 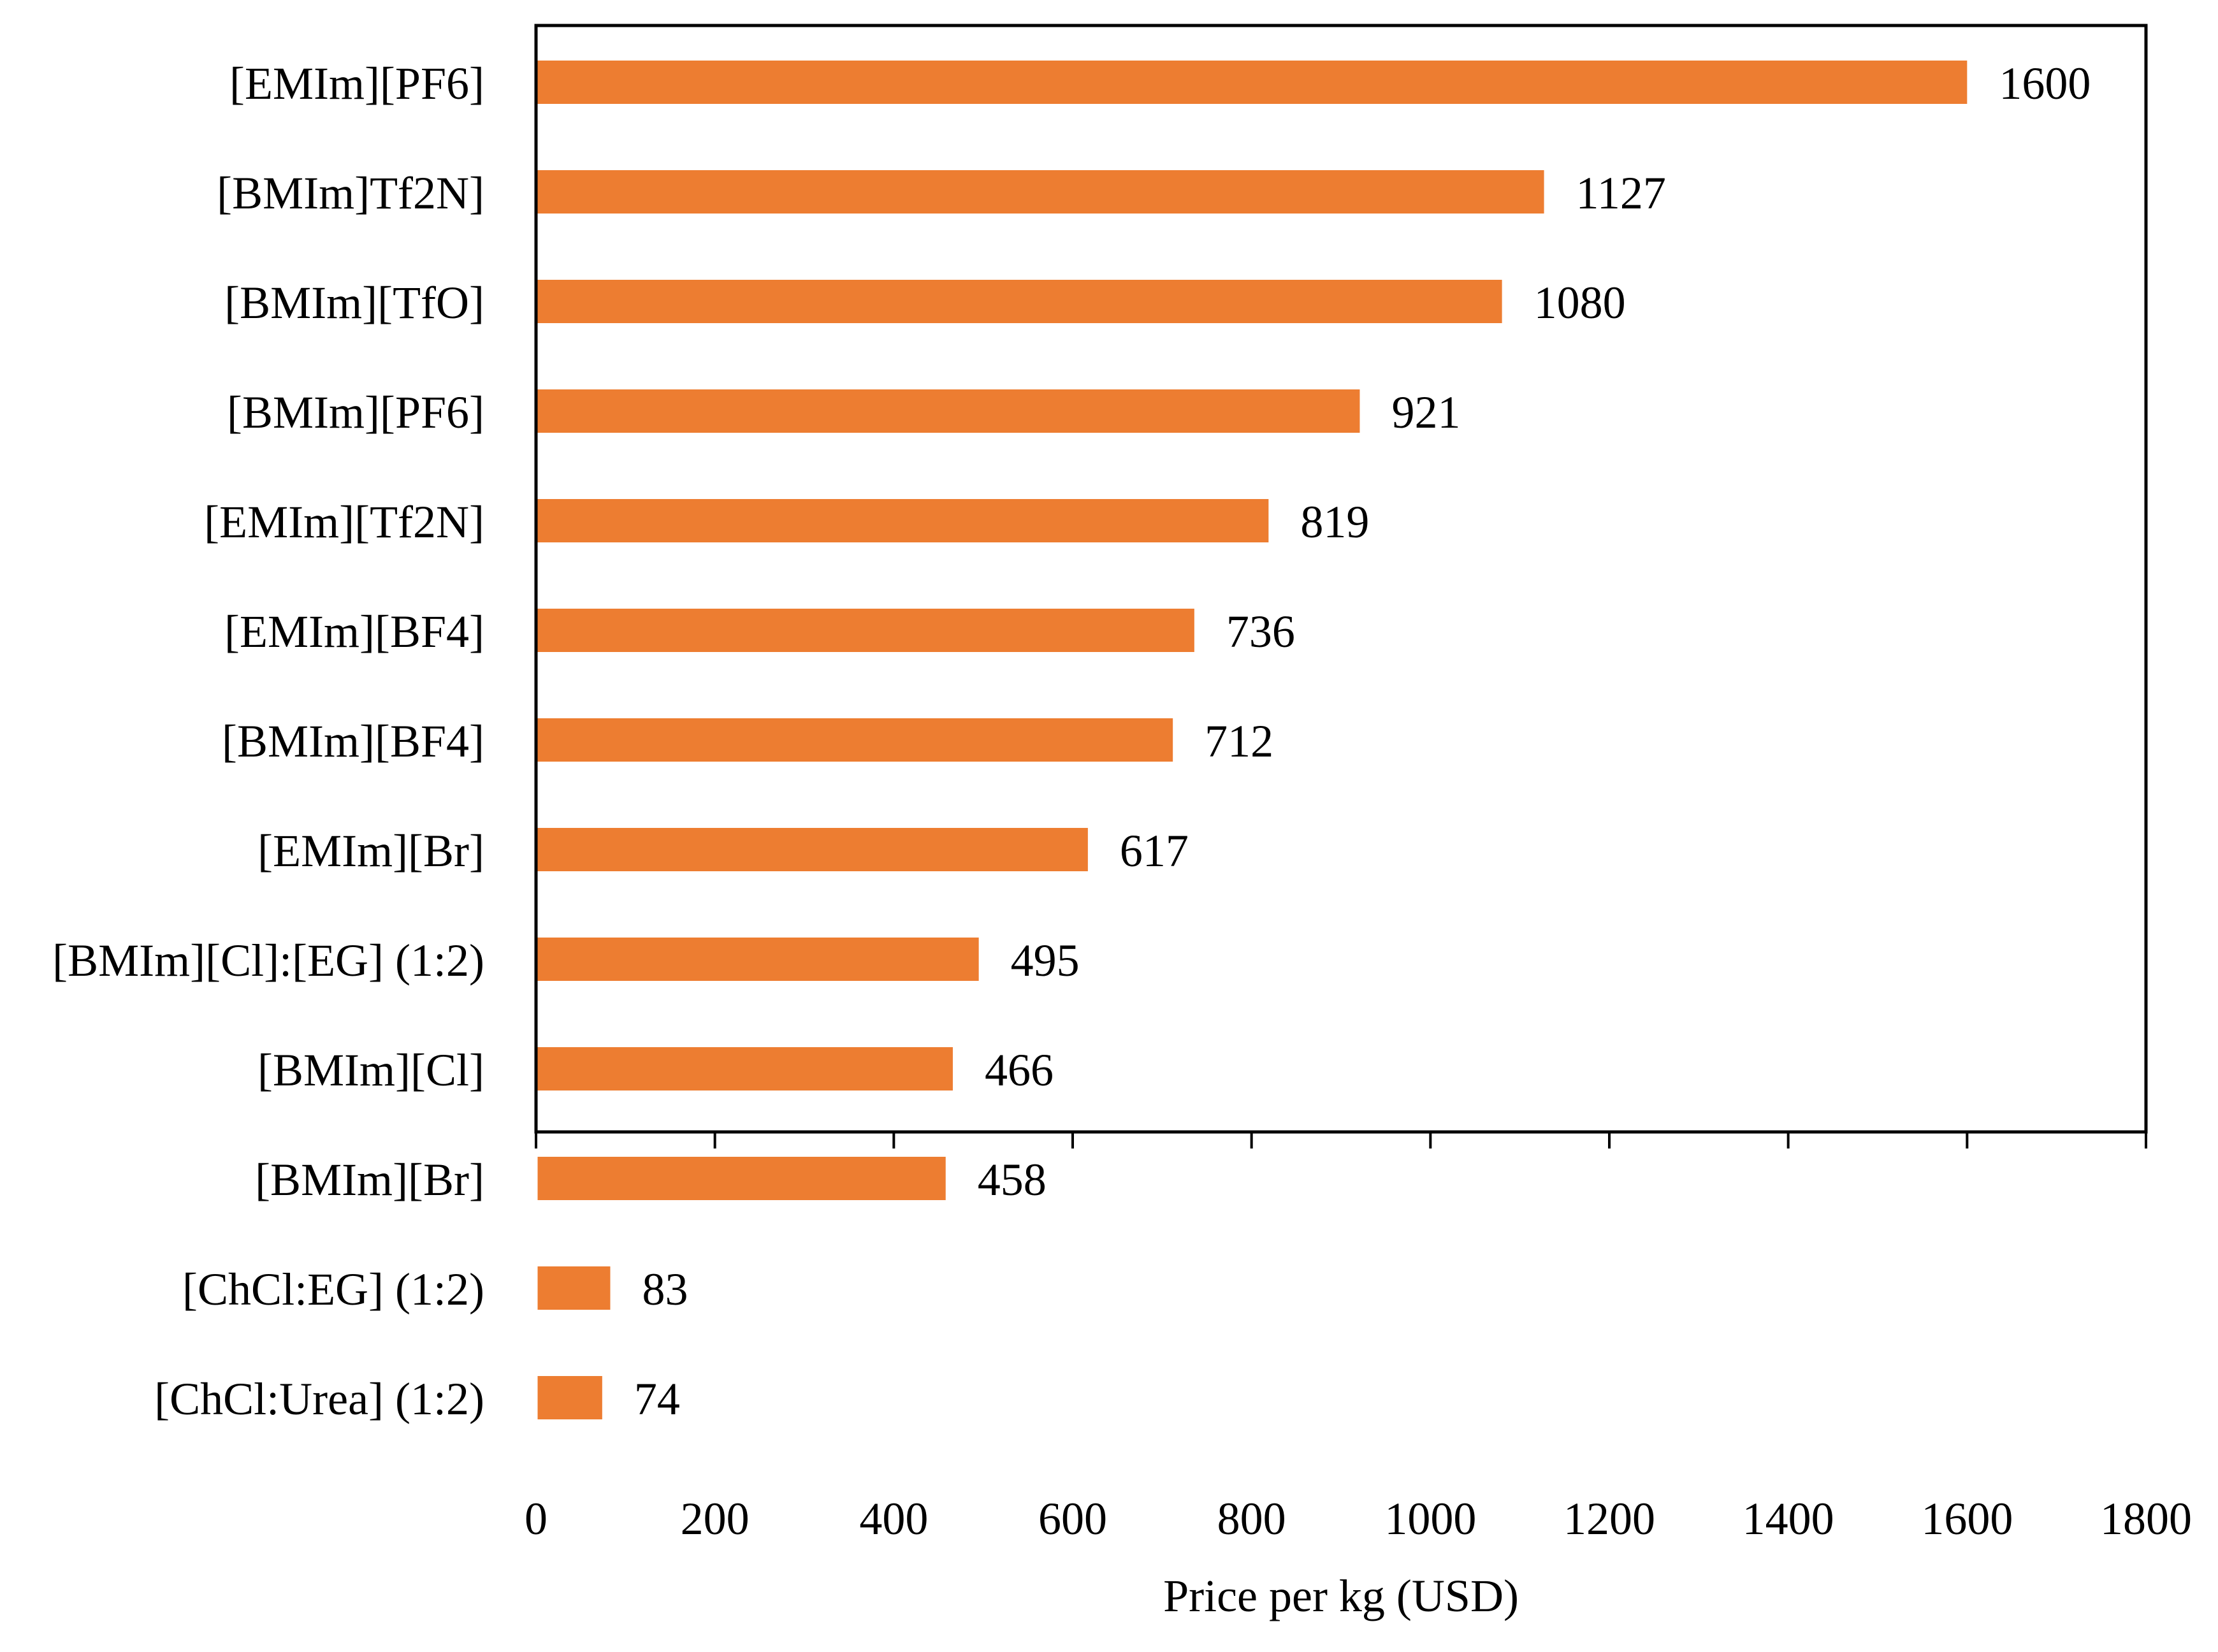 I want to click on bar-value-label: 617, so click(x=1154, y=851).